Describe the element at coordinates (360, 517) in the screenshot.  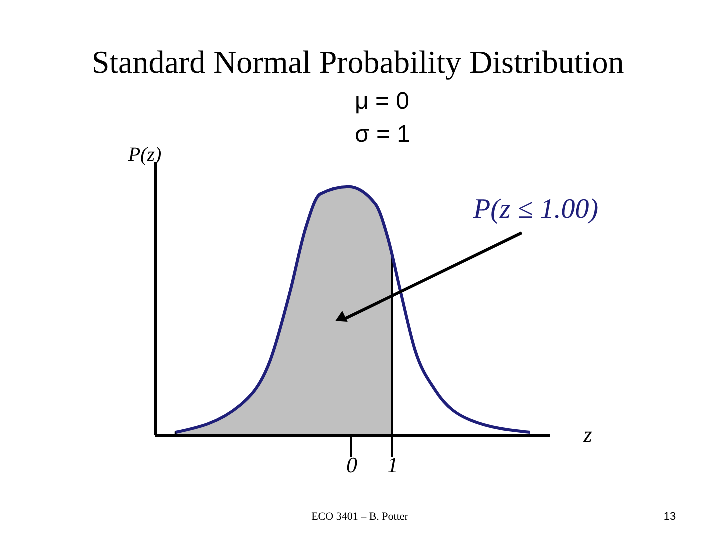
I see `text: ECO 3401 – B. Potter` at that location.